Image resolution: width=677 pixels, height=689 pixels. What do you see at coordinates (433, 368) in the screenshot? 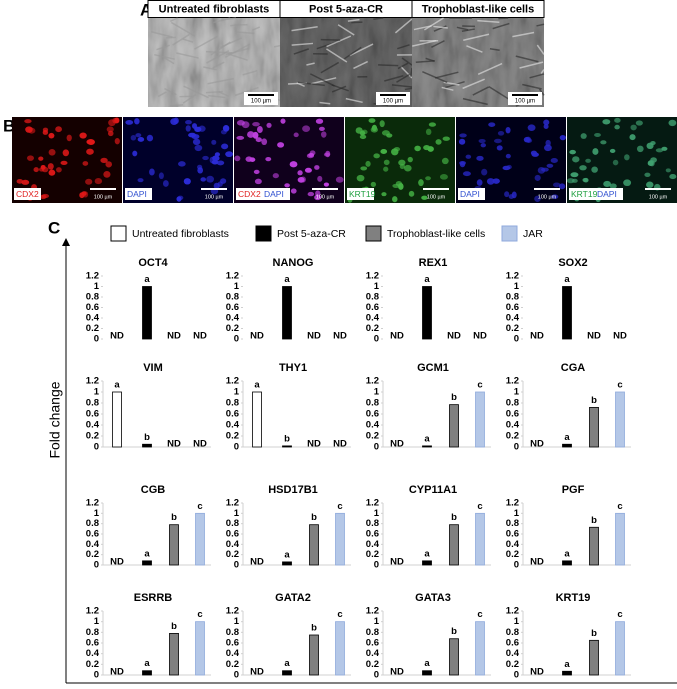
I see `chart-title: GCM1` at bounding box center [433, 368].